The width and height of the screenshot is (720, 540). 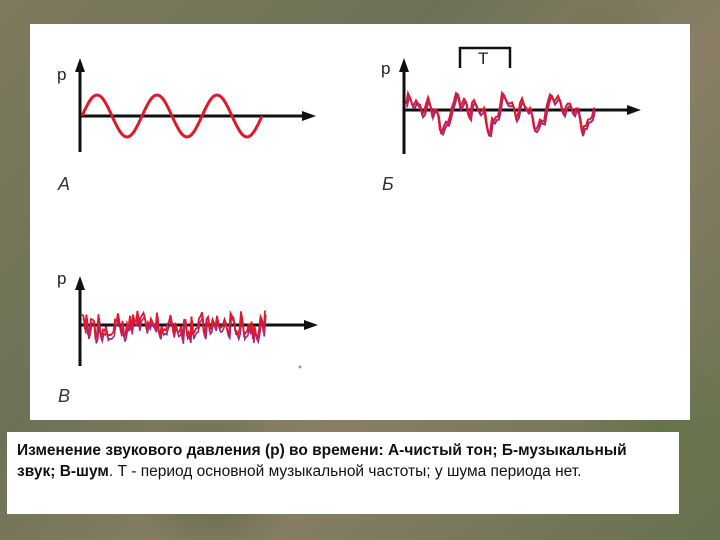 I want to click on a-axis-label: p, so click(x=61, y=74).